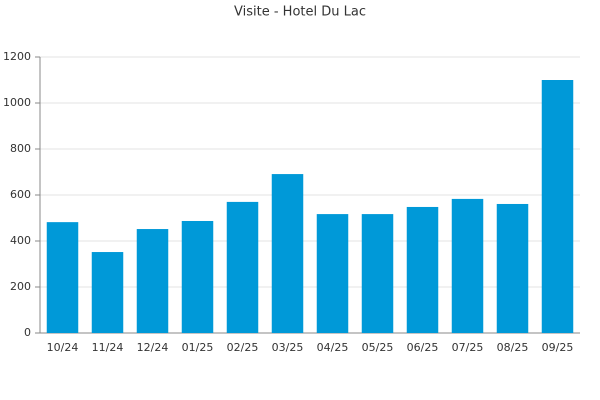 Image resolution: width=600 pixels, height=400 pixels. Describe the element at coordinates (20, 194) in the screenshot. I see `y-tick-label: 600` at that location.